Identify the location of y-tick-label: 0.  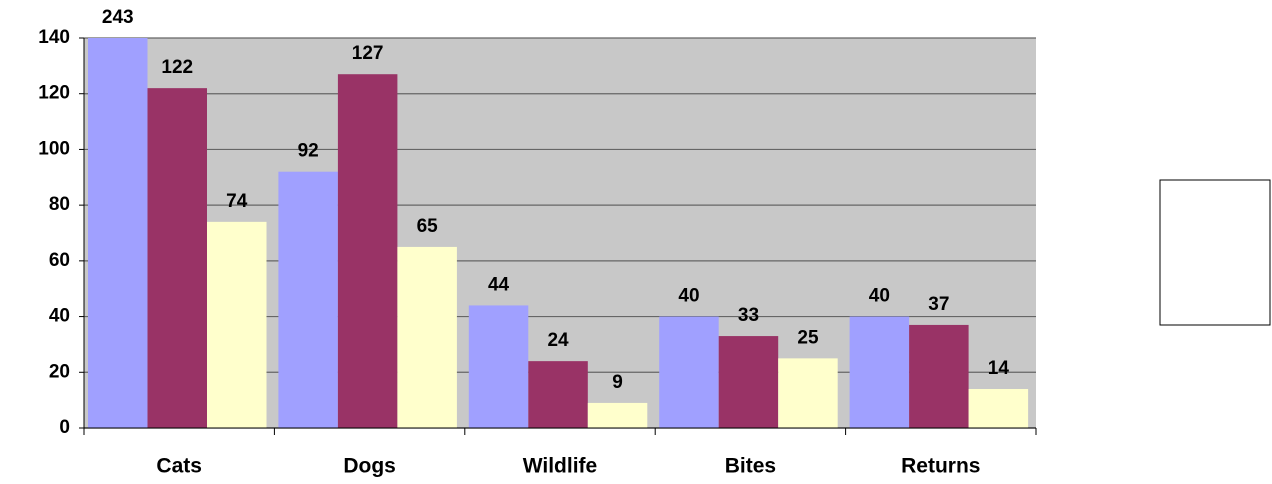
(64, 427).